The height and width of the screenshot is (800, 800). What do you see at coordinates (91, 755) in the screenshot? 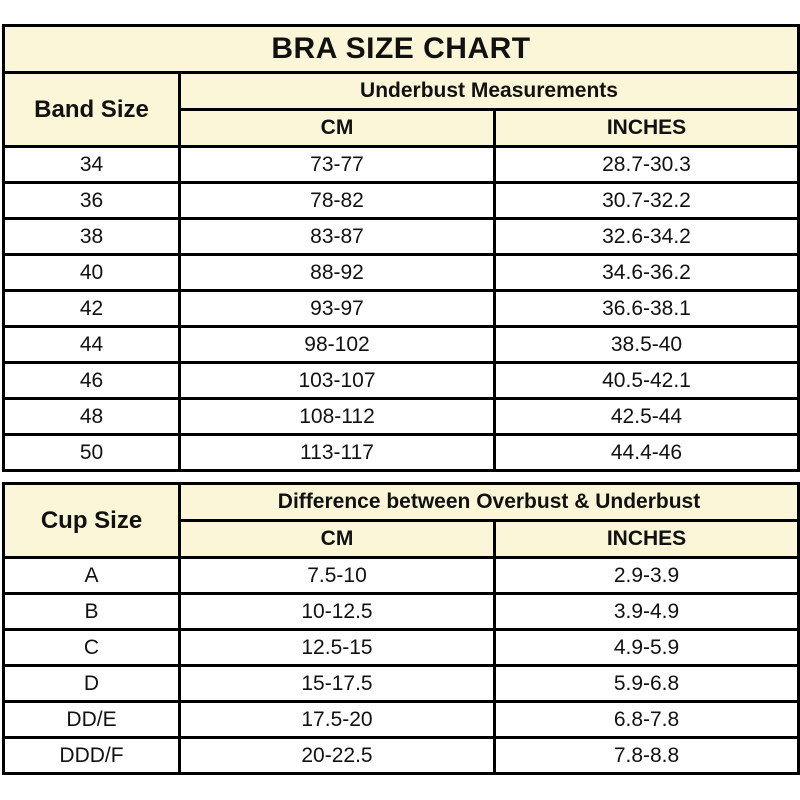
I see `cup-size-cell: DDD/F` at bounding box center [91, 755].